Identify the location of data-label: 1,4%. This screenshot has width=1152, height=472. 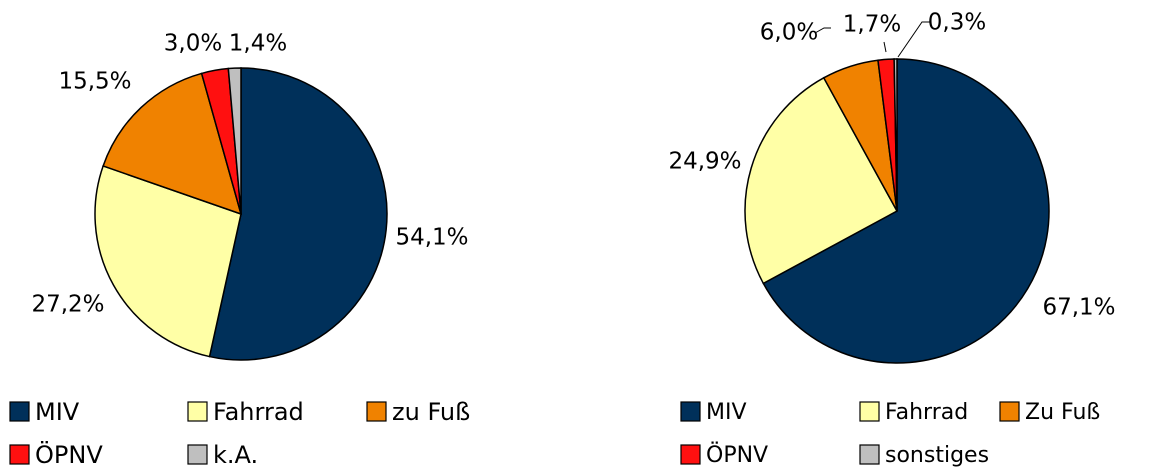
(258, 44).